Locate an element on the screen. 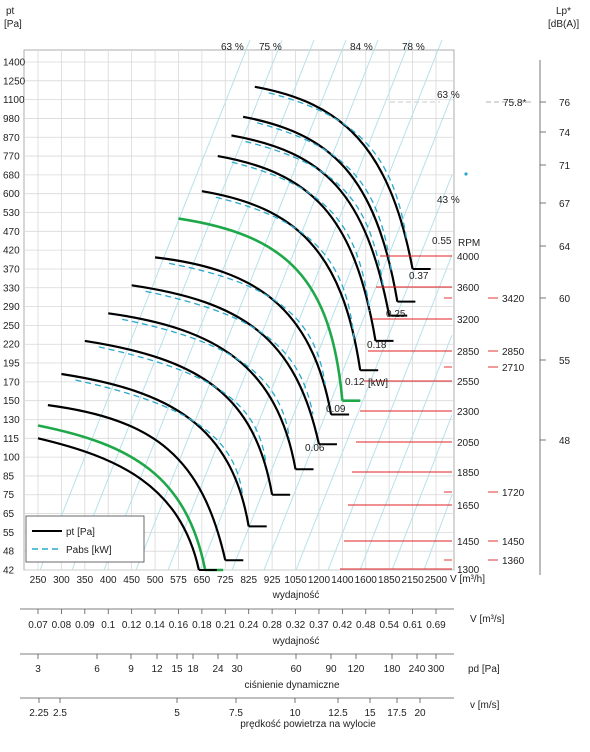 Image resolution: width=590 pixels, height=752 pixels. power-label: 0.18 is located at coordinates (377, 345).